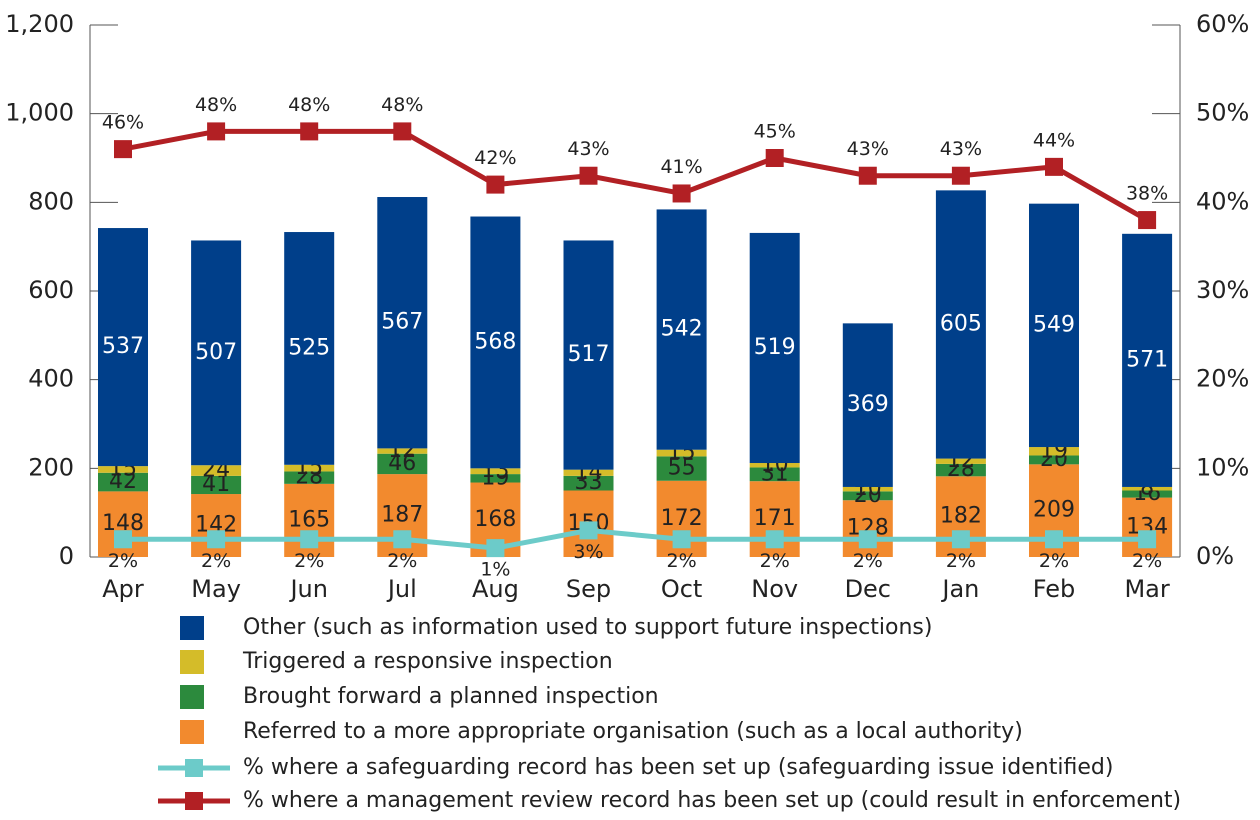  I want to click on y-tick-label: 1,200, so click(39, 24).